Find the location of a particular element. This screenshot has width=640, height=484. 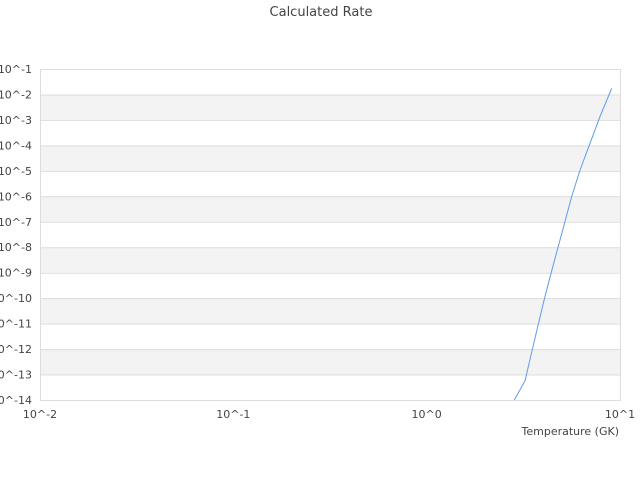

x-tick-label: 10^1 is located at coordinates (620, 414).